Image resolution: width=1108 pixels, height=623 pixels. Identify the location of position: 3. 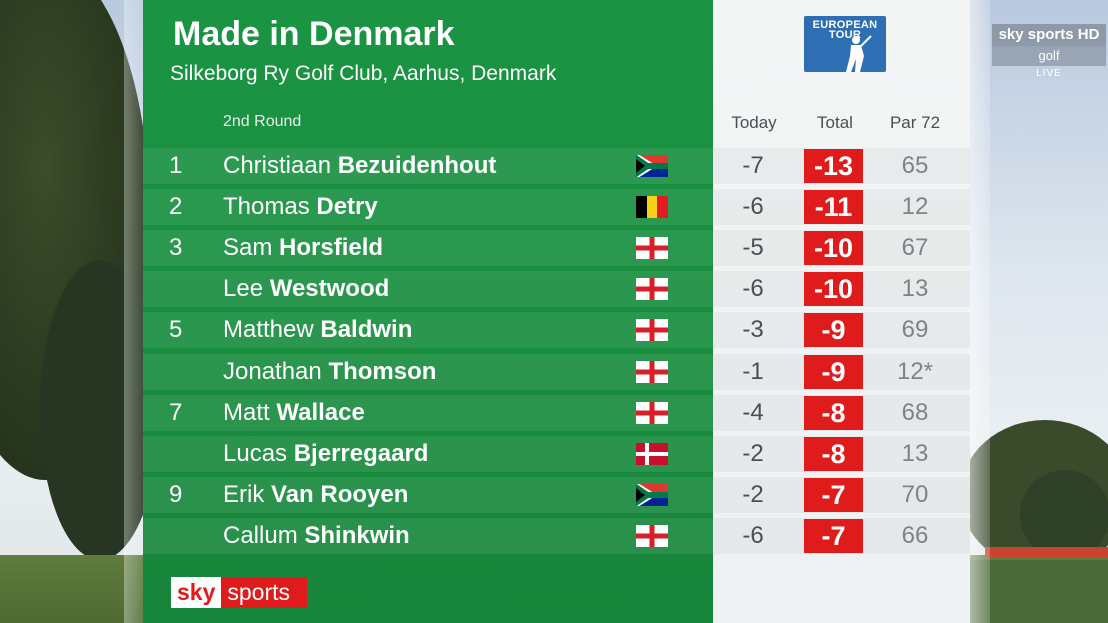
(176, 247).